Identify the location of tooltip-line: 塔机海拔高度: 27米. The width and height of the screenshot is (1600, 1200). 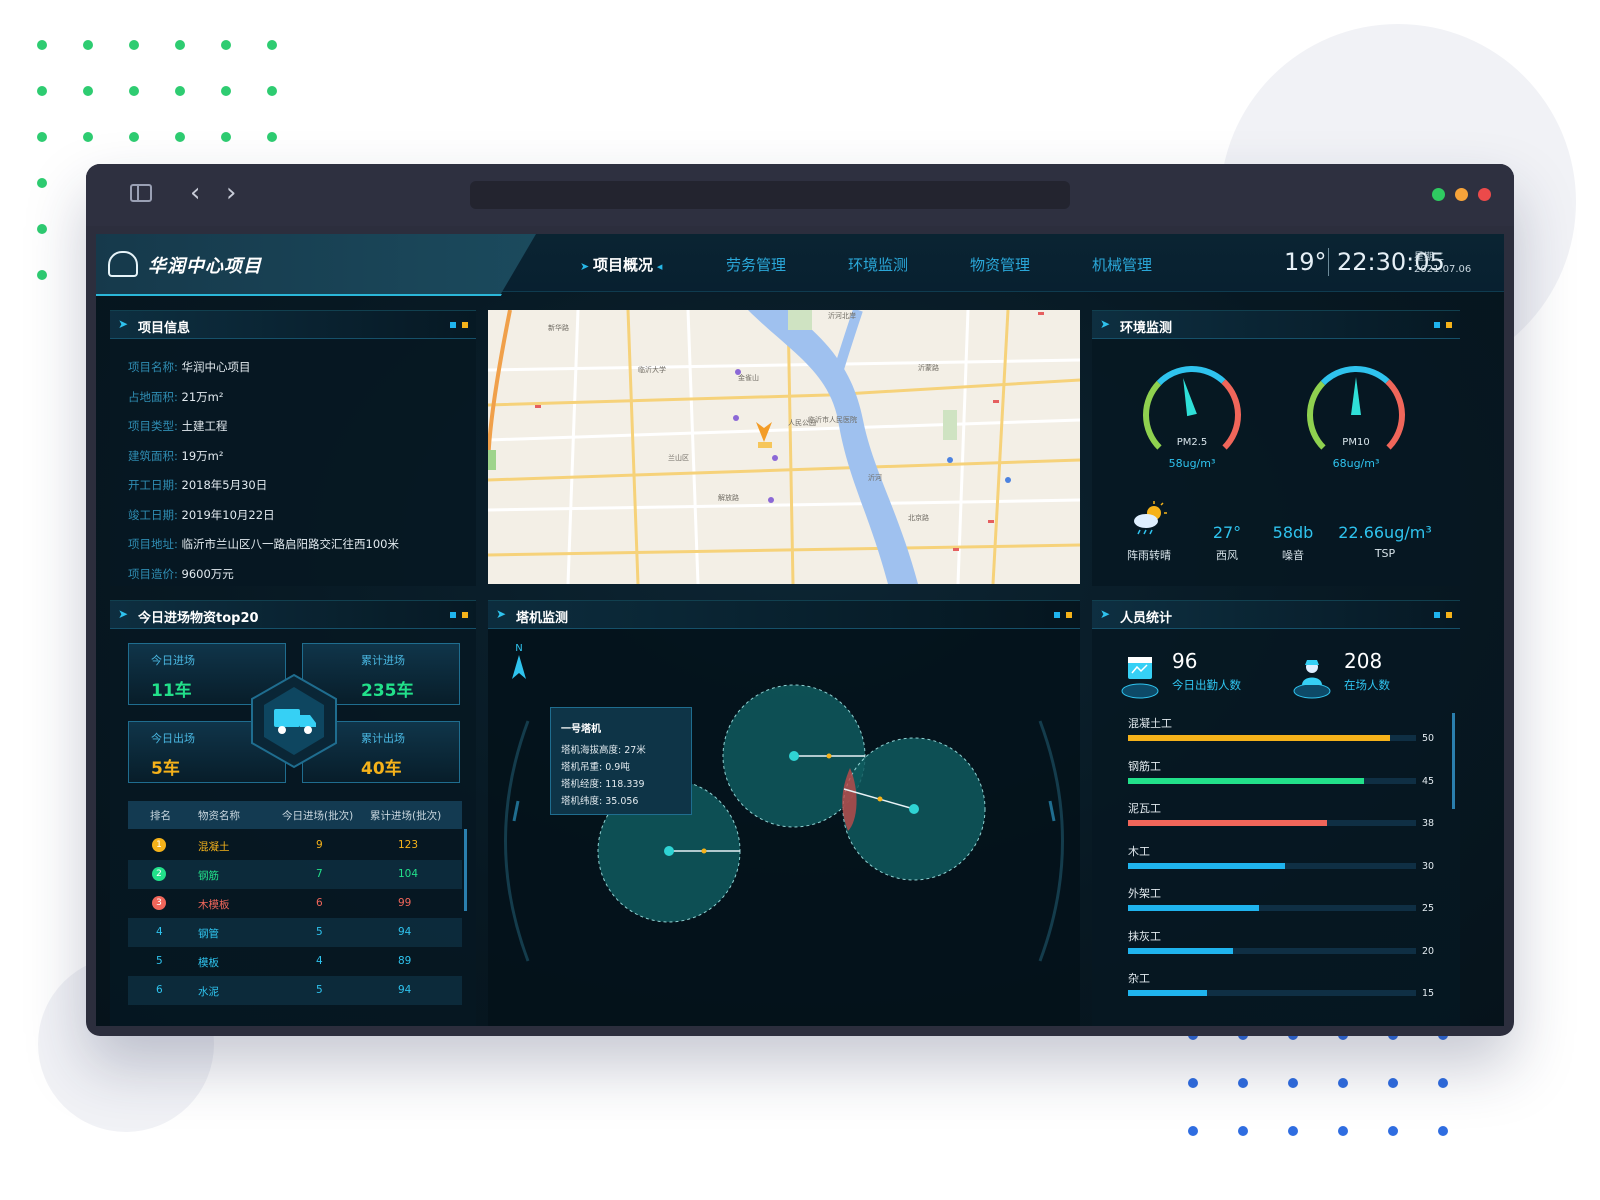
(603, 750).